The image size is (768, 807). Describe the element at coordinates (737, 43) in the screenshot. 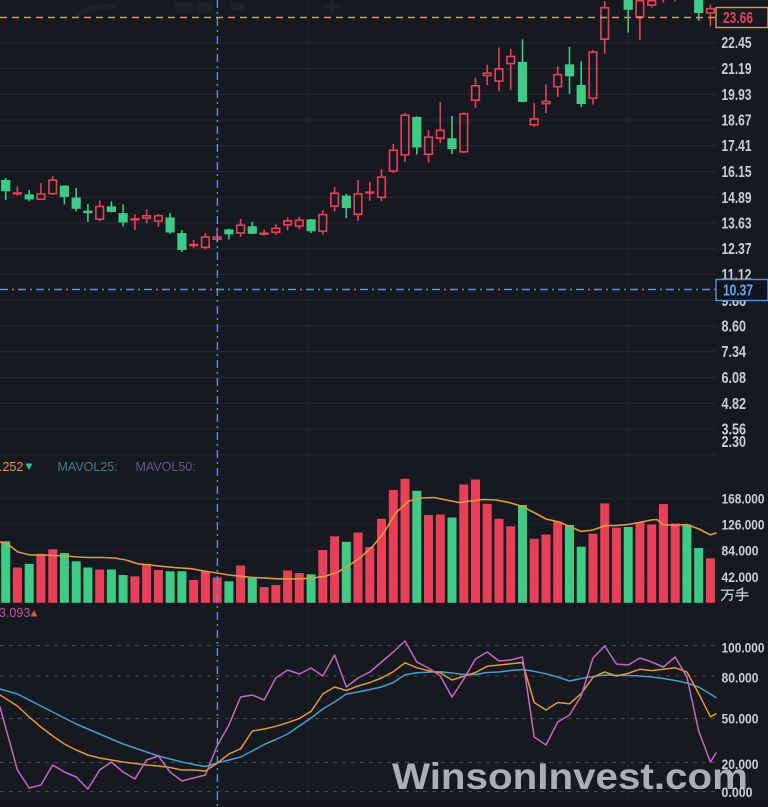

I see `svg-text: 22.45` at that location.